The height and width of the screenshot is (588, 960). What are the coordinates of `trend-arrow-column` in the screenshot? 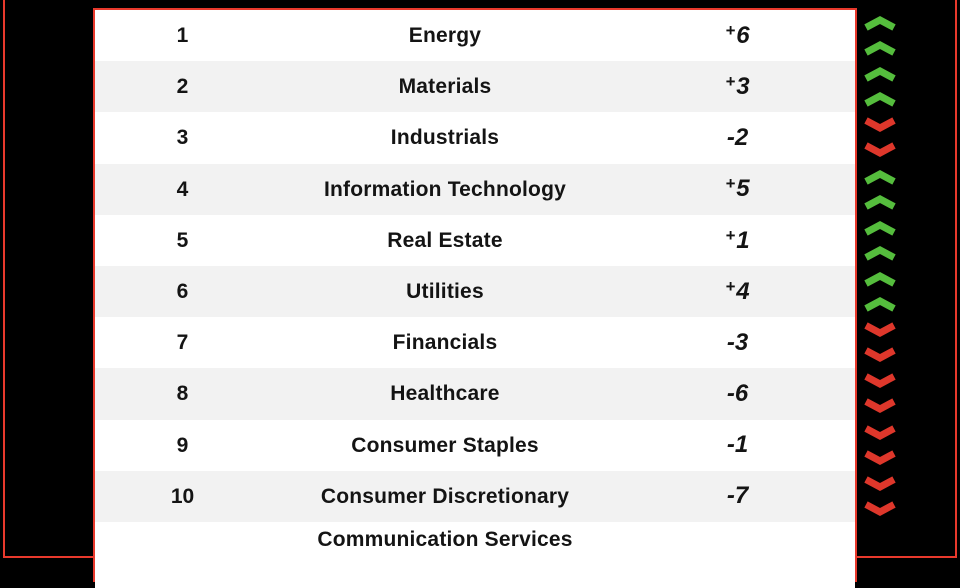 It's located at (880, 291).